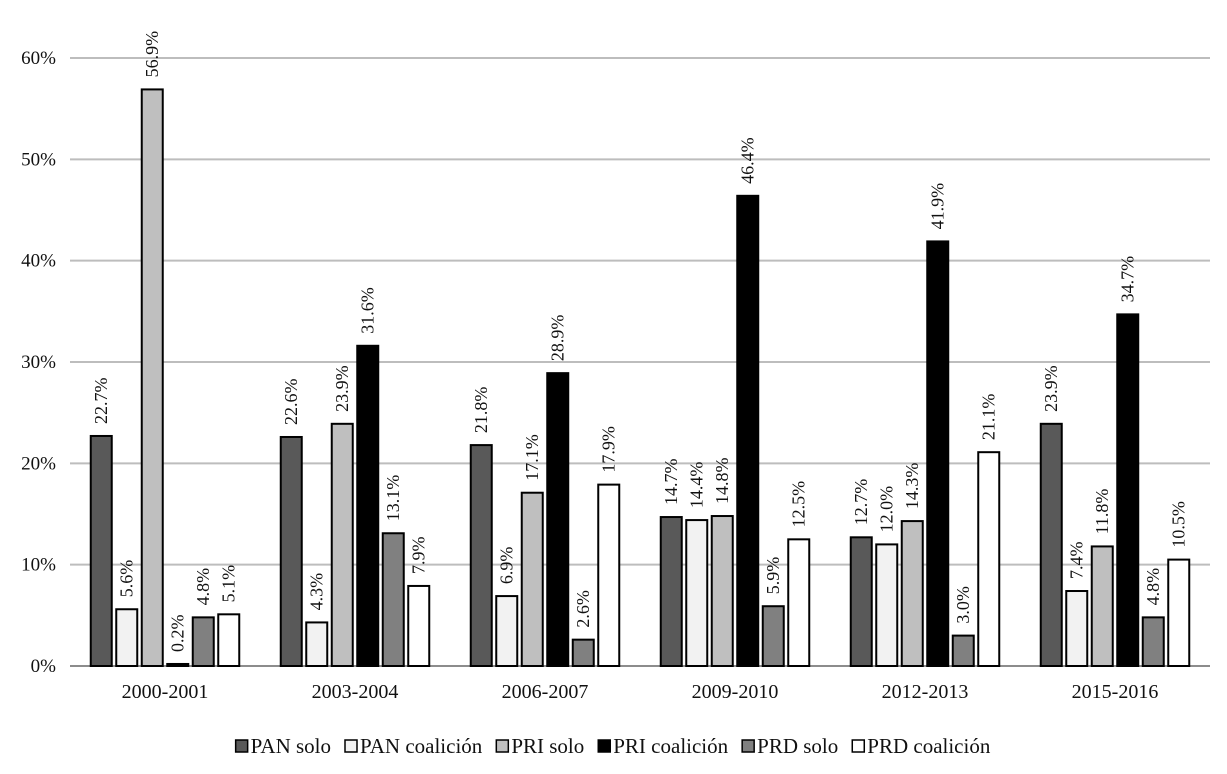 The image size is (1227, 774). What do you see at coordinates (165, 692) in the screenshot?
I see `x-category-label: 2000-2001` at bounding box center [165, 692].